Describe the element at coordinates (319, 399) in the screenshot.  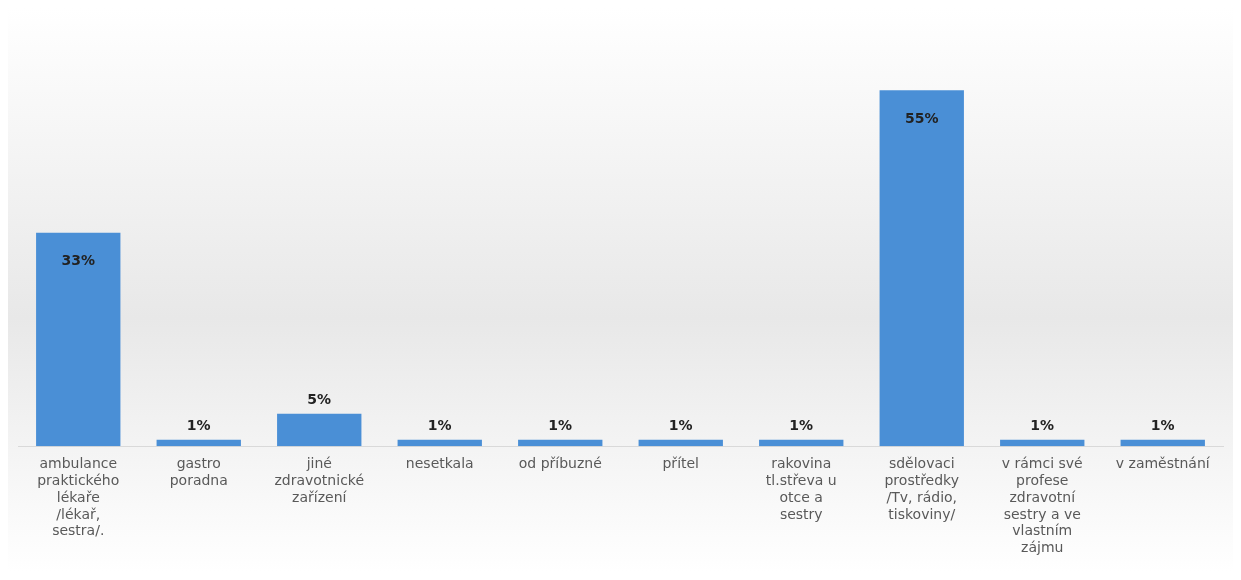
I see `data-label: 5%` at that location.